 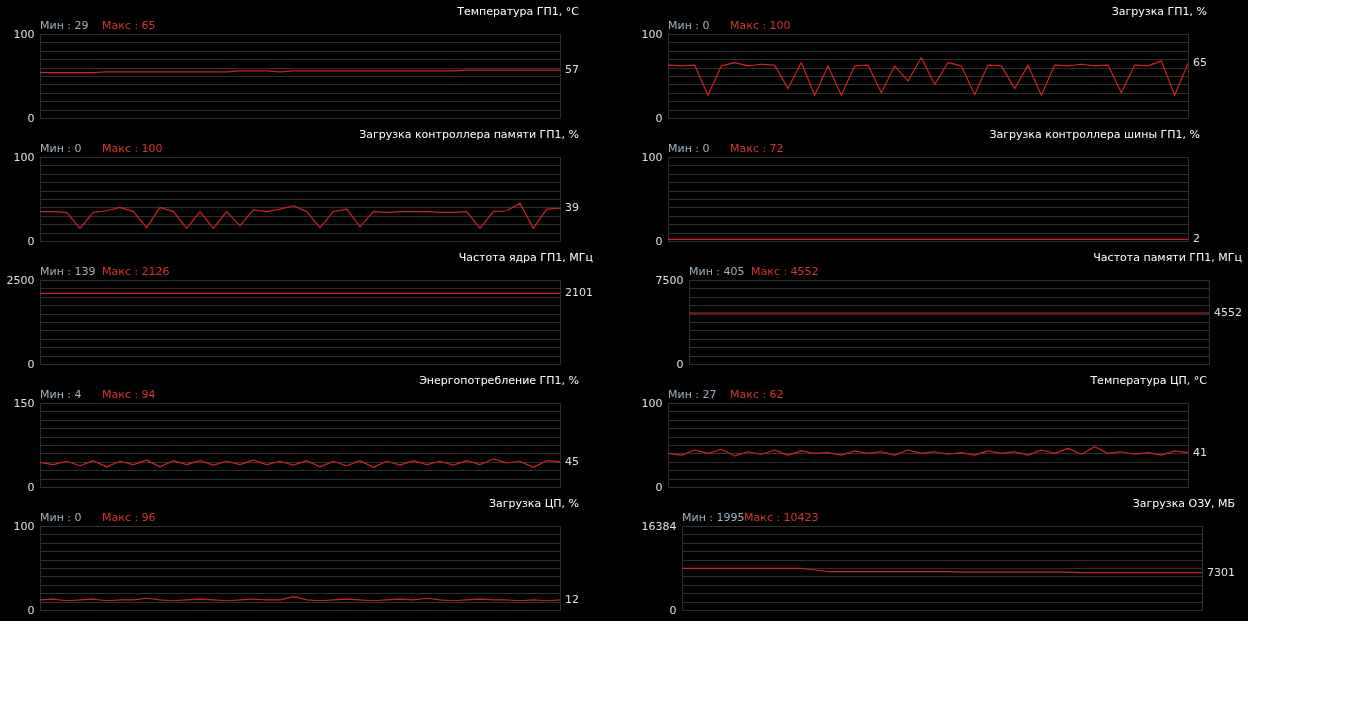 I want to click on text: Мин : 4, so click(x=61, y=394).